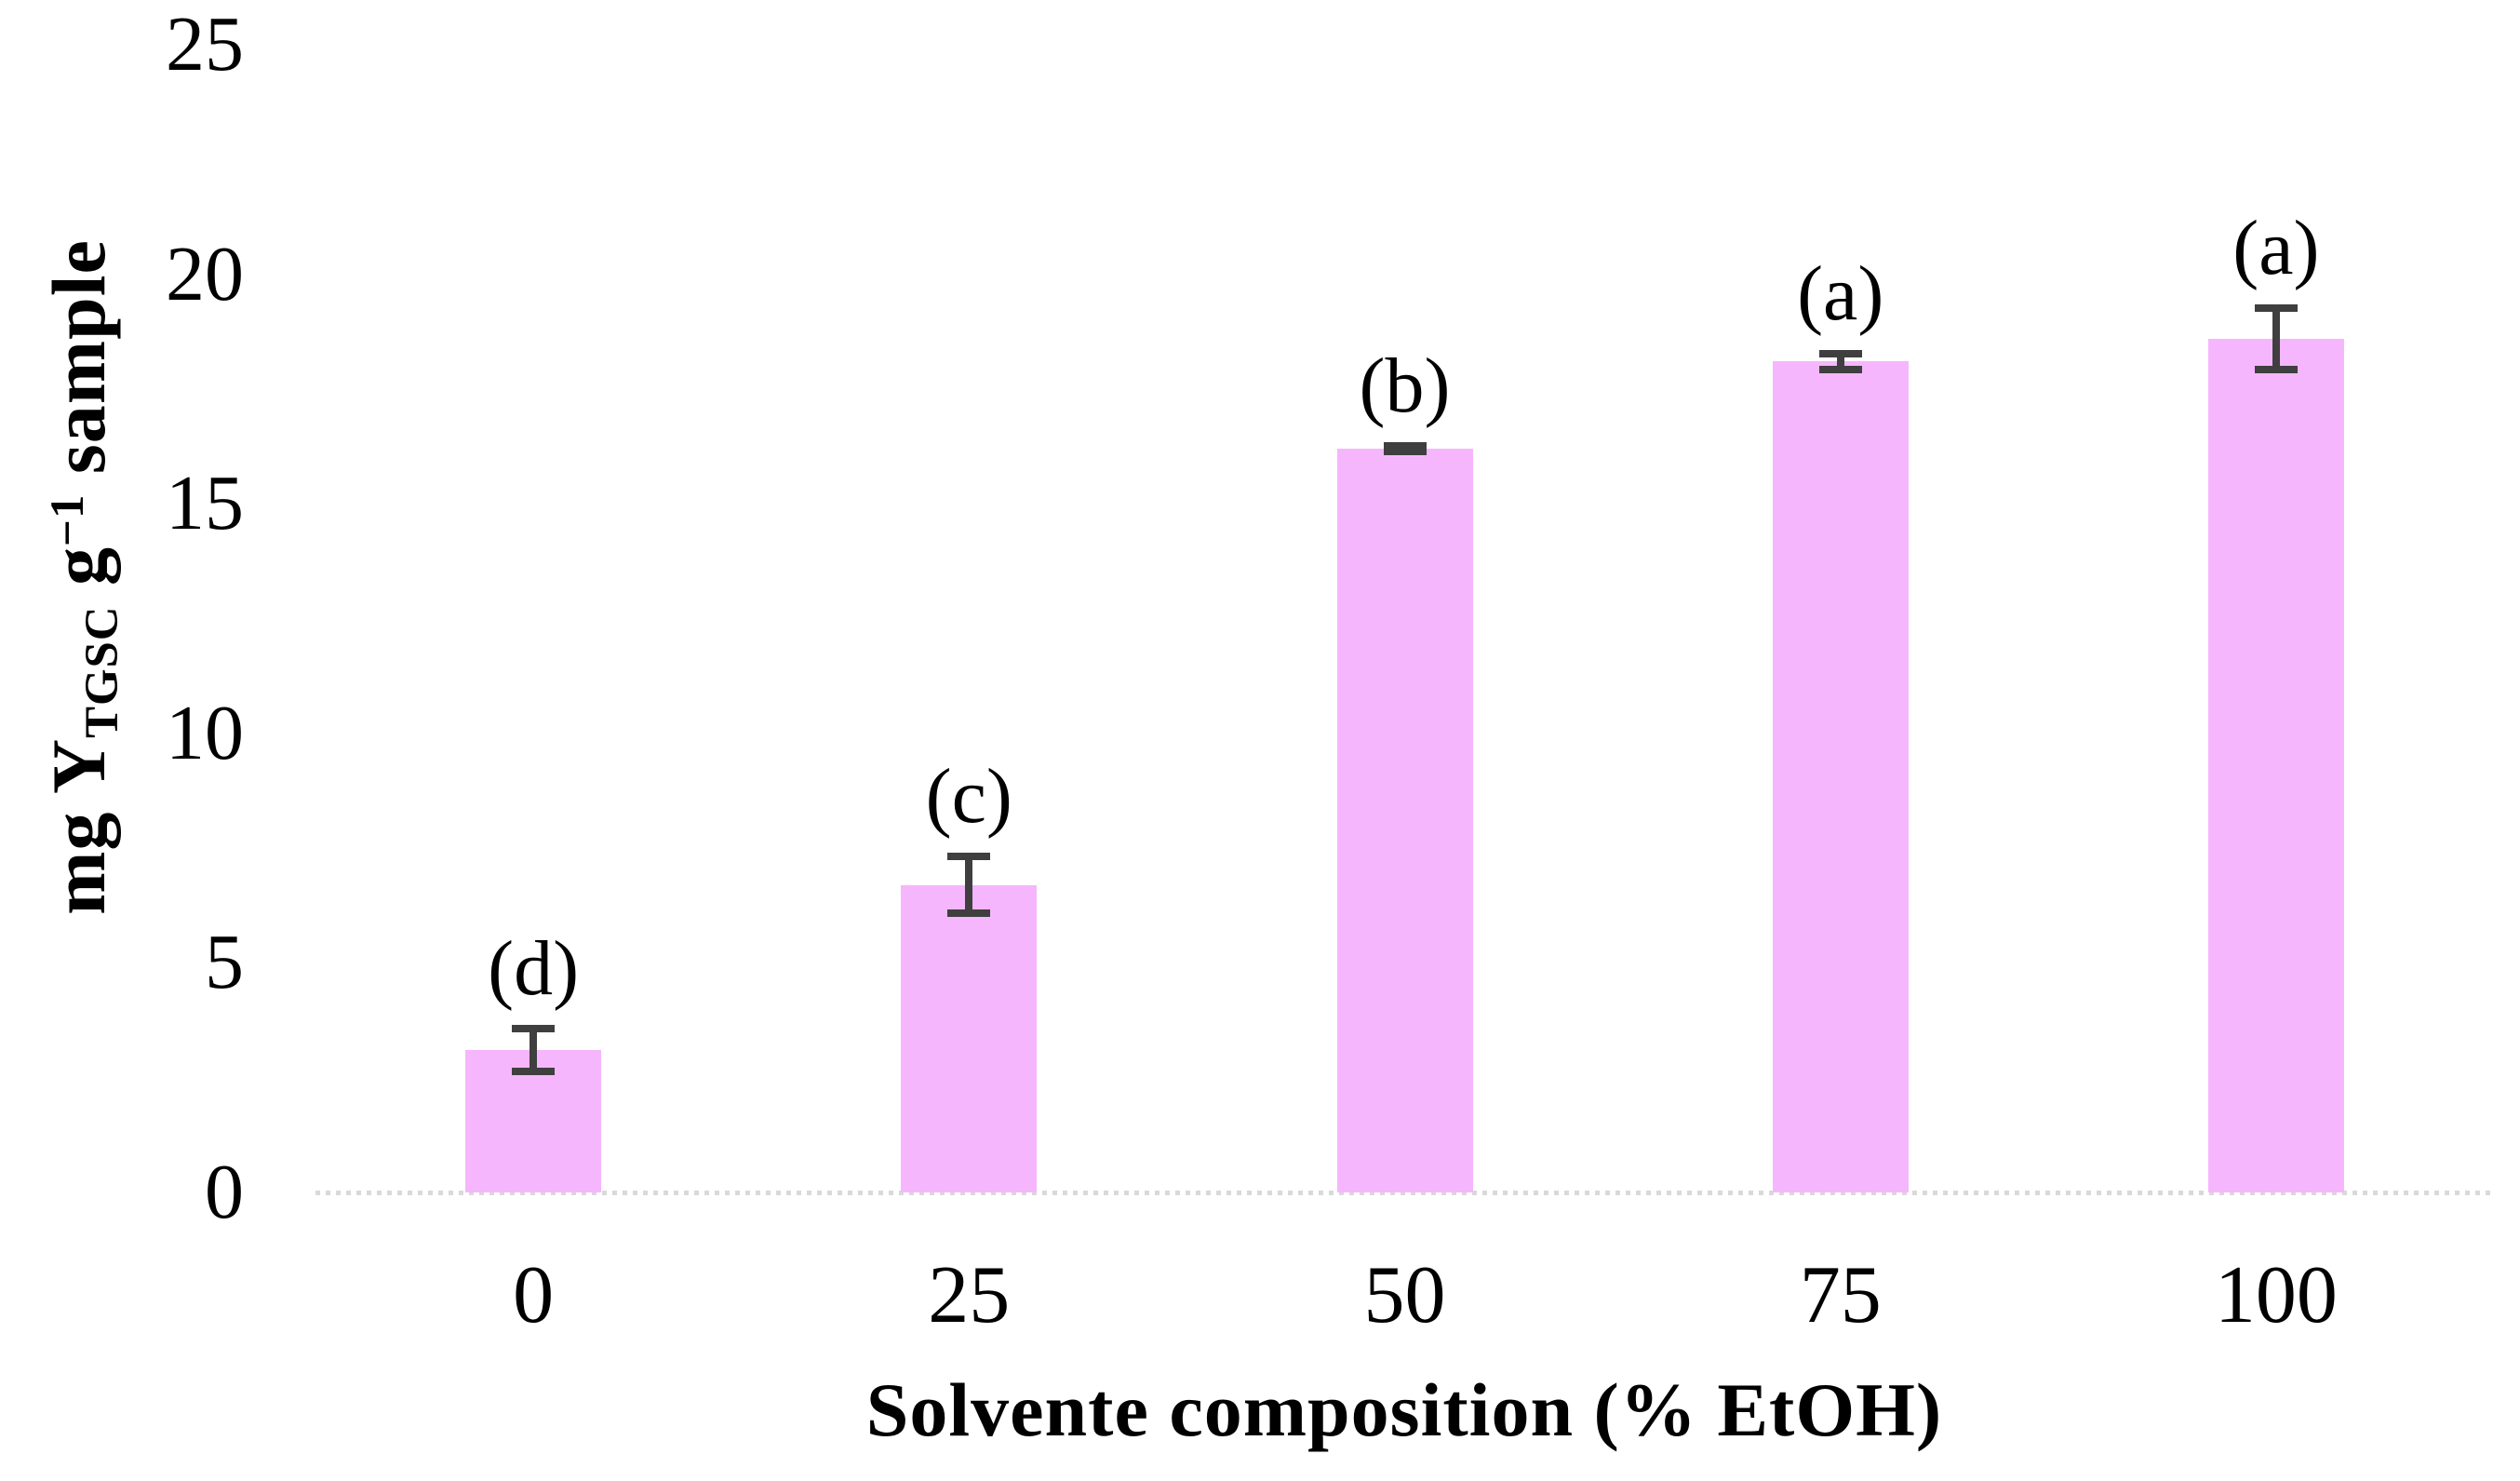  I want to click on x-tick-label: 100, so click(2276, 1295).